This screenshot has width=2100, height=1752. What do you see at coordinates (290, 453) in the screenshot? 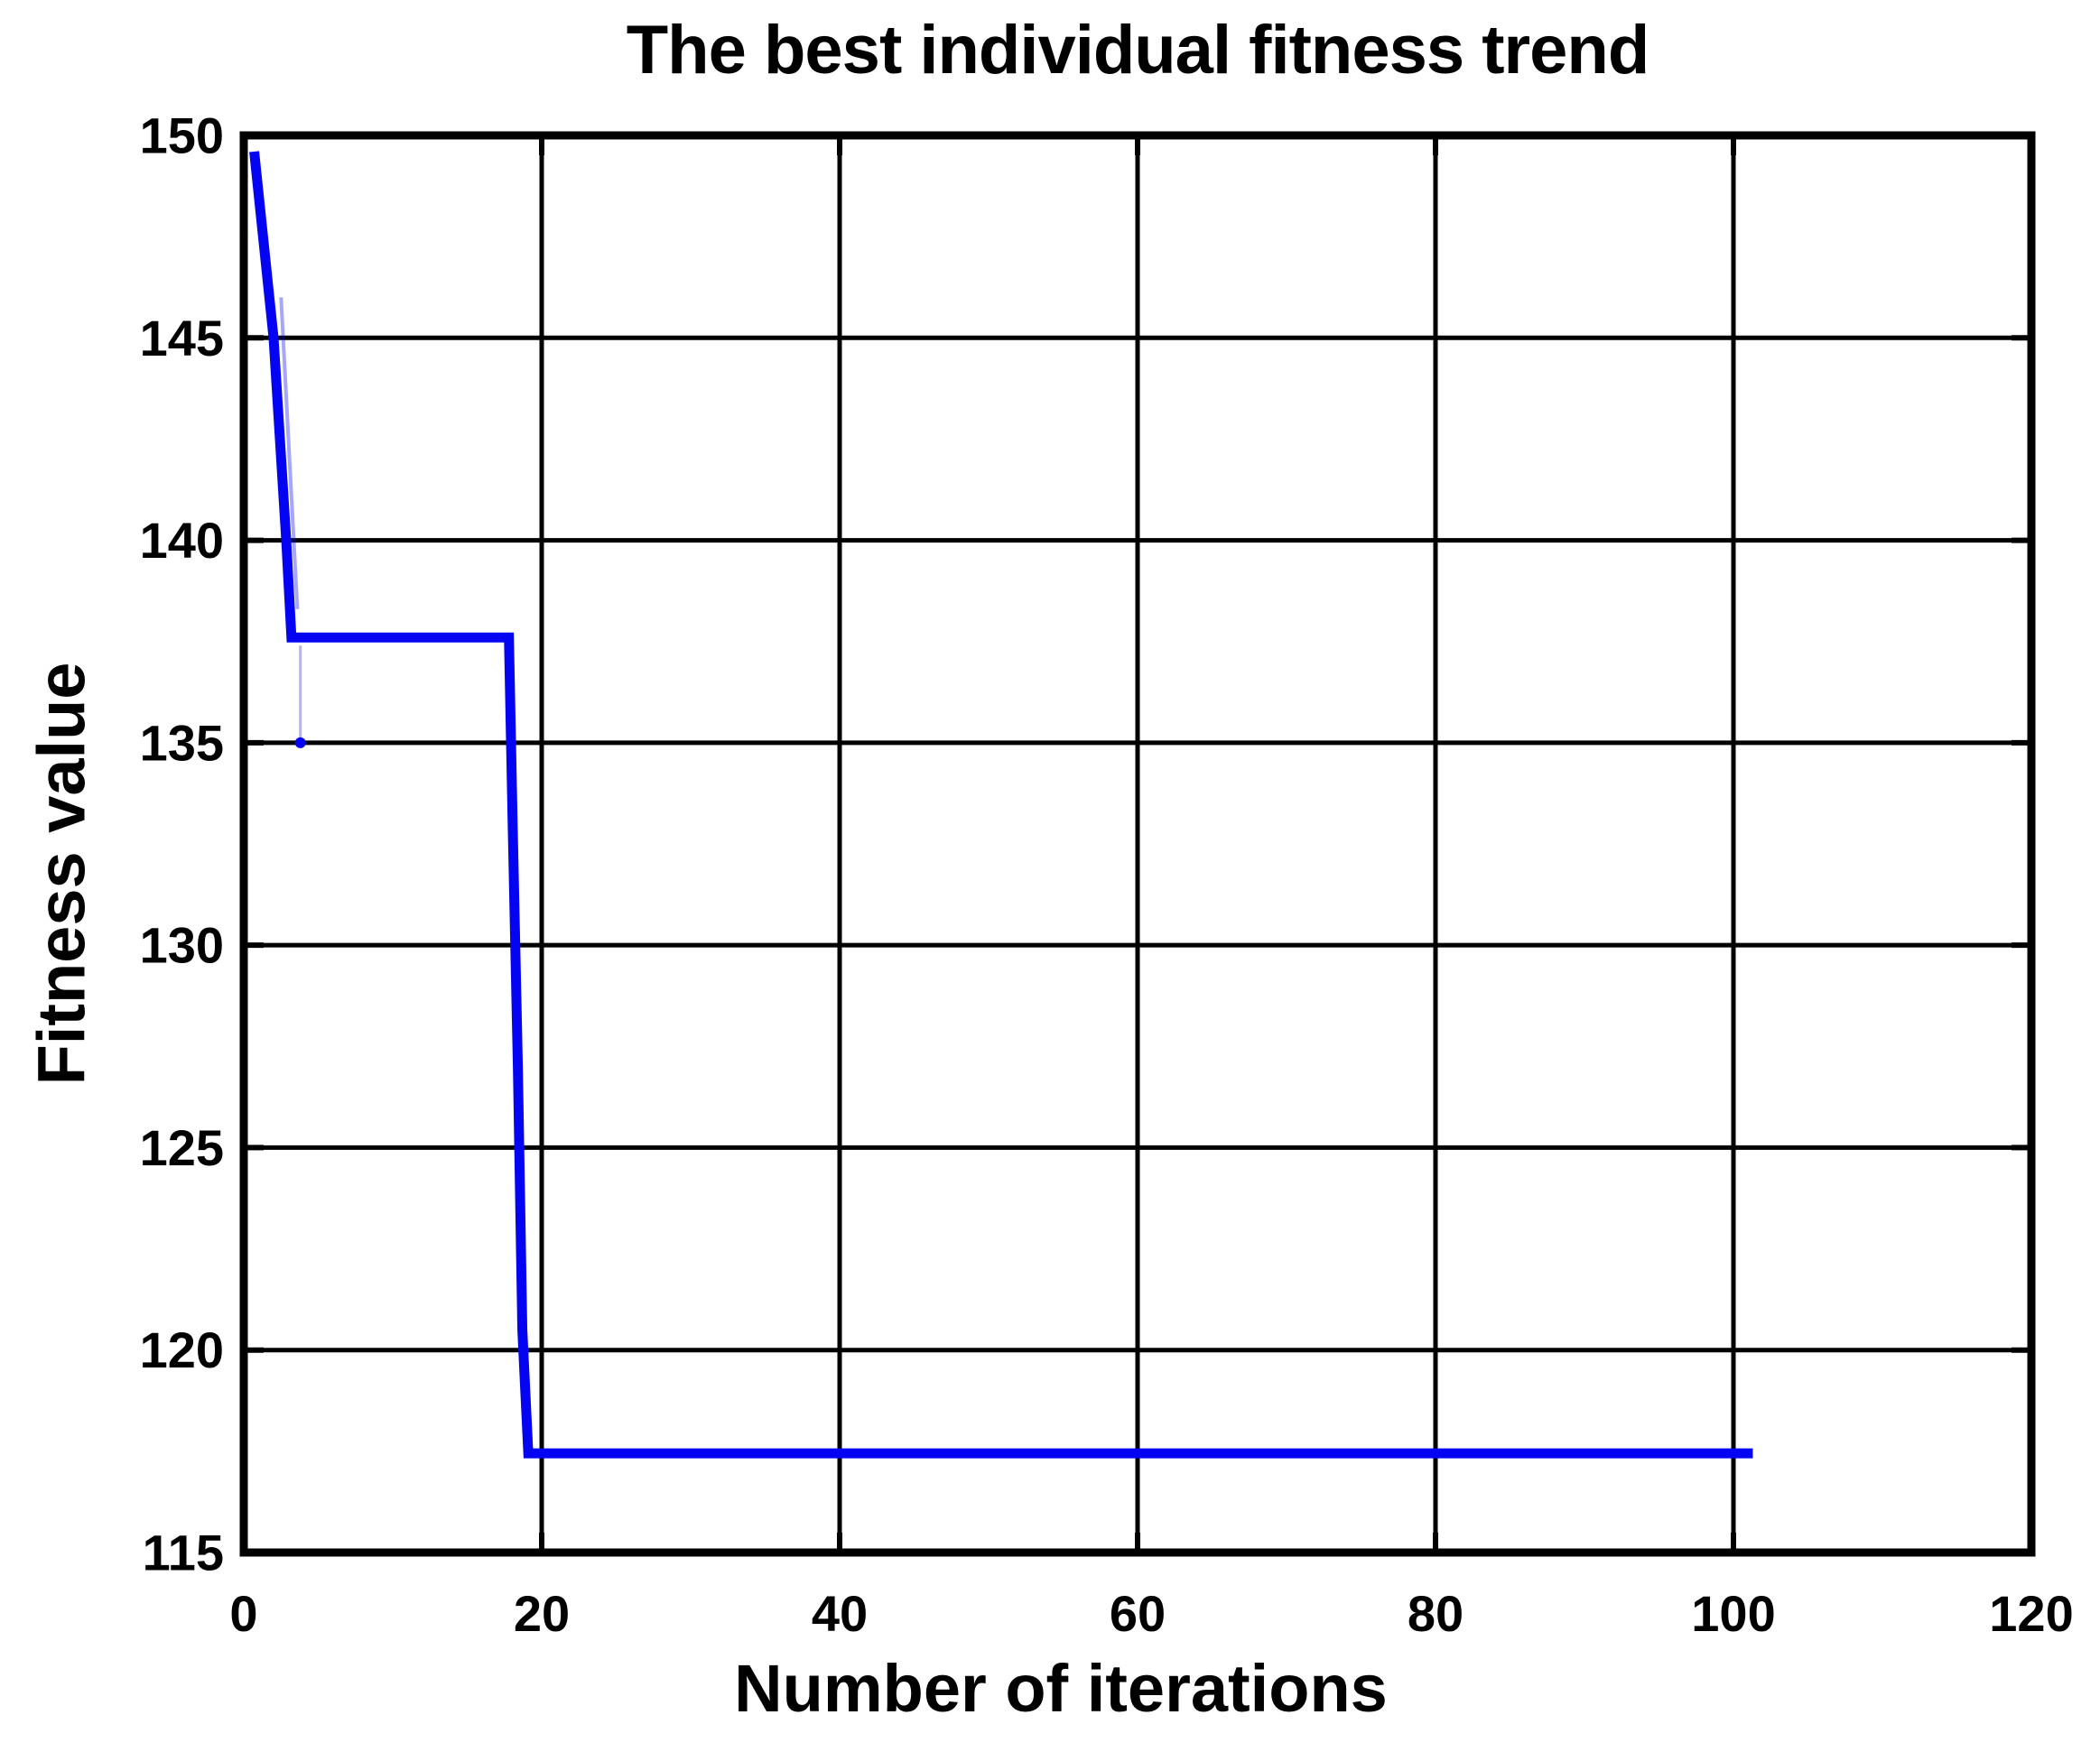
I see `line-ghost-artifact` at bounding box center [290, 453].